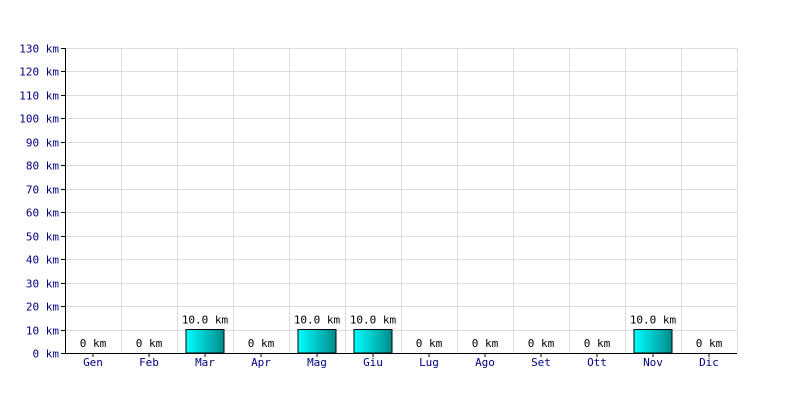  Describe the element at coordinates (597, 362) in the screenshot. I see `x-tick-label: Ott` at that location.